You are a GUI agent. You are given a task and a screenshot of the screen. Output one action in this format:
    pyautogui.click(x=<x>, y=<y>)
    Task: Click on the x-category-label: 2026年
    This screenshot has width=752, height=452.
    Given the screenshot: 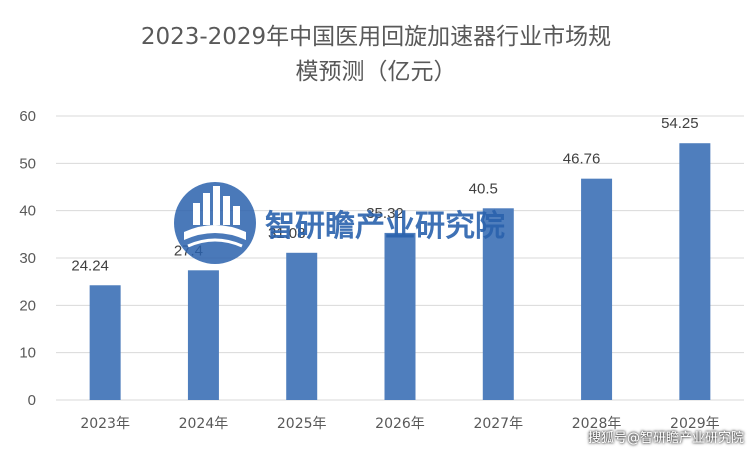 What is the action you would take?
    pyautogui.click(x=400, y=424)
    